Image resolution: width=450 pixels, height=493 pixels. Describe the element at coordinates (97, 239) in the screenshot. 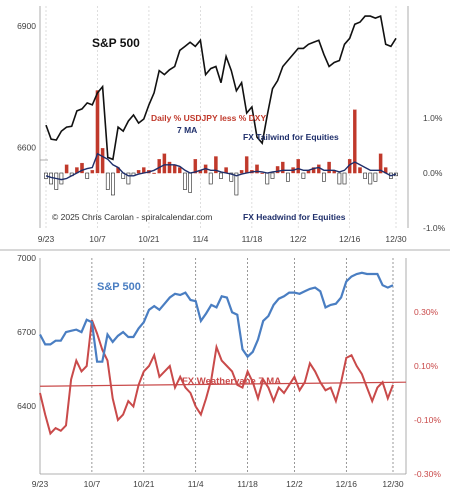

I see `top-x-tick-label: 10/7` at that location.